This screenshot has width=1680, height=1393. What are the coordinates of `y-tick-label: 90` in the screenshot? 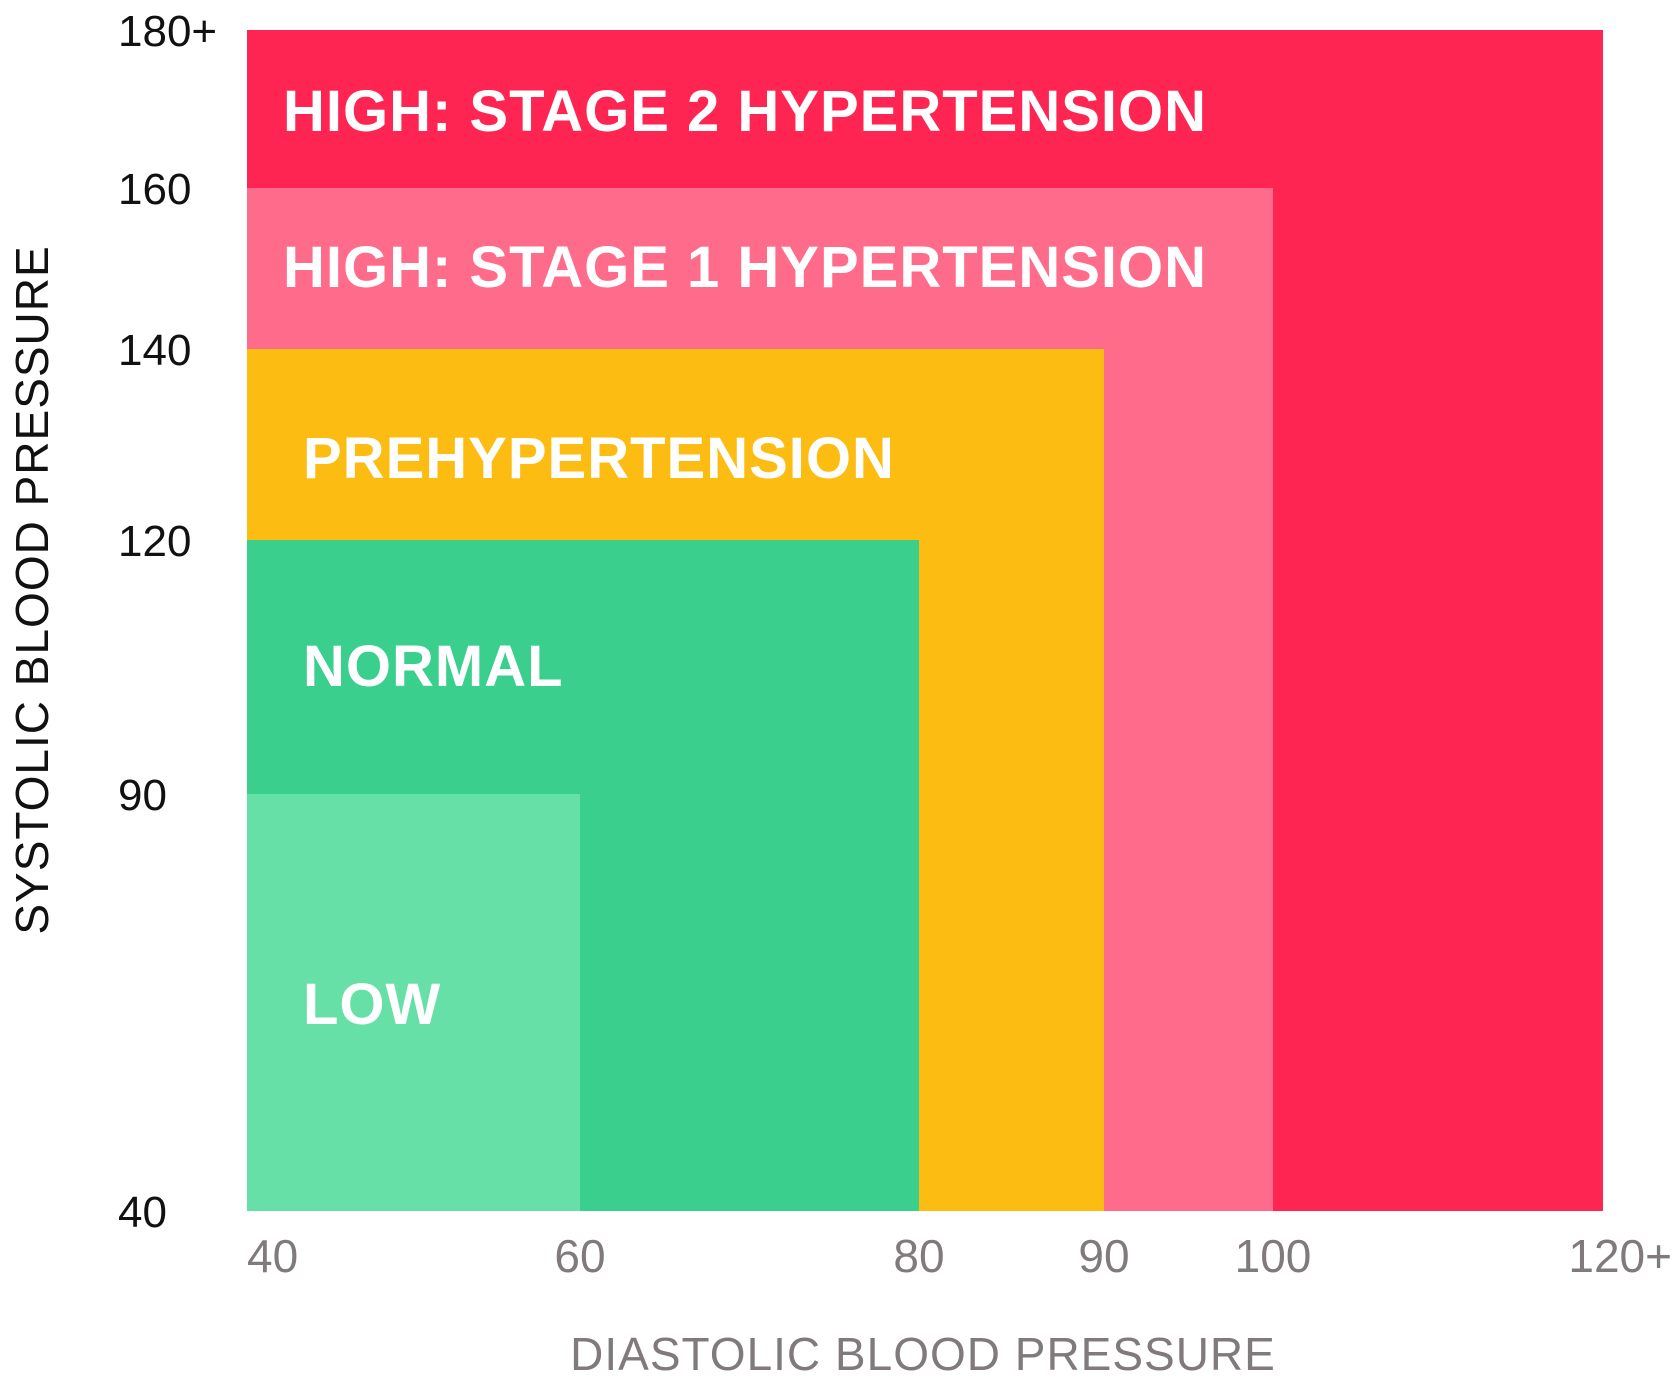 It's located at (142, 795).